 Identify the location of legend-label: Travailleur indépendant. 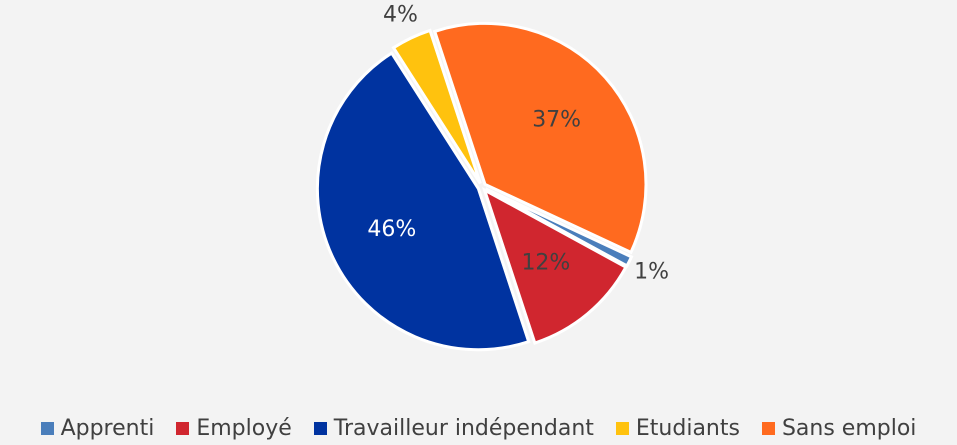
(463, 428).